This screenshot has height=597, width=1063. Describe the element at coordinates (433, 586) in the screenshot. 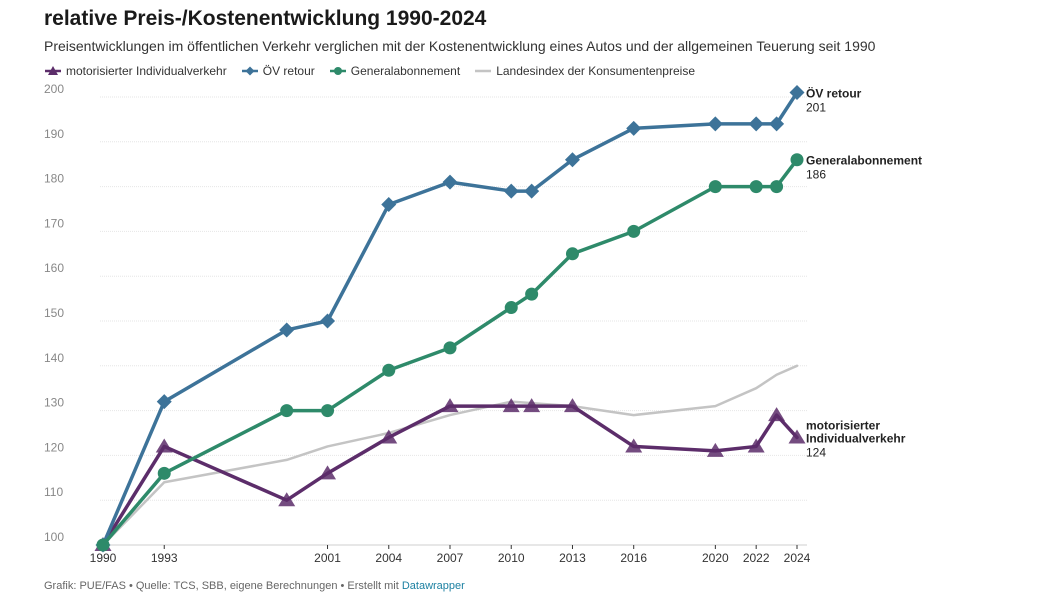

I see `footer-brand-link: Datawrapper` at that location.